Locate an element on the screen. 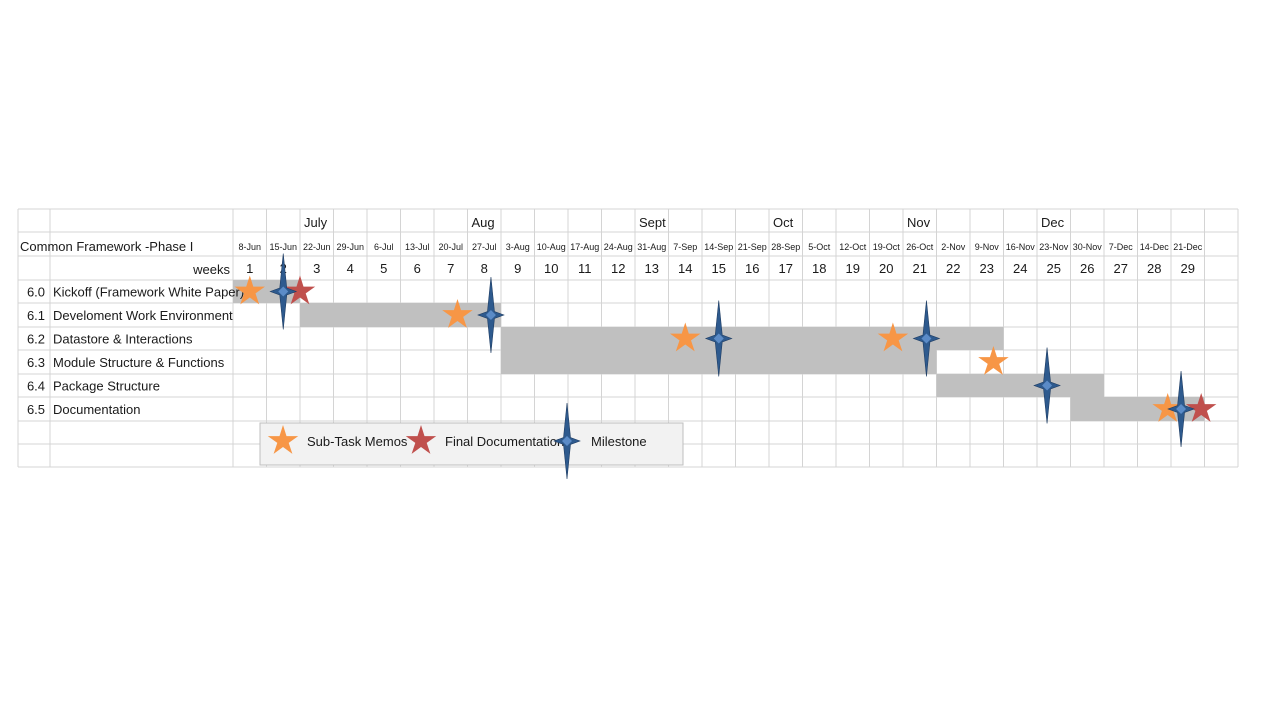 The width and height of the screenshot is (1280, 720). week-date-label: 14-Dec is located at coordinates (1155, 247).